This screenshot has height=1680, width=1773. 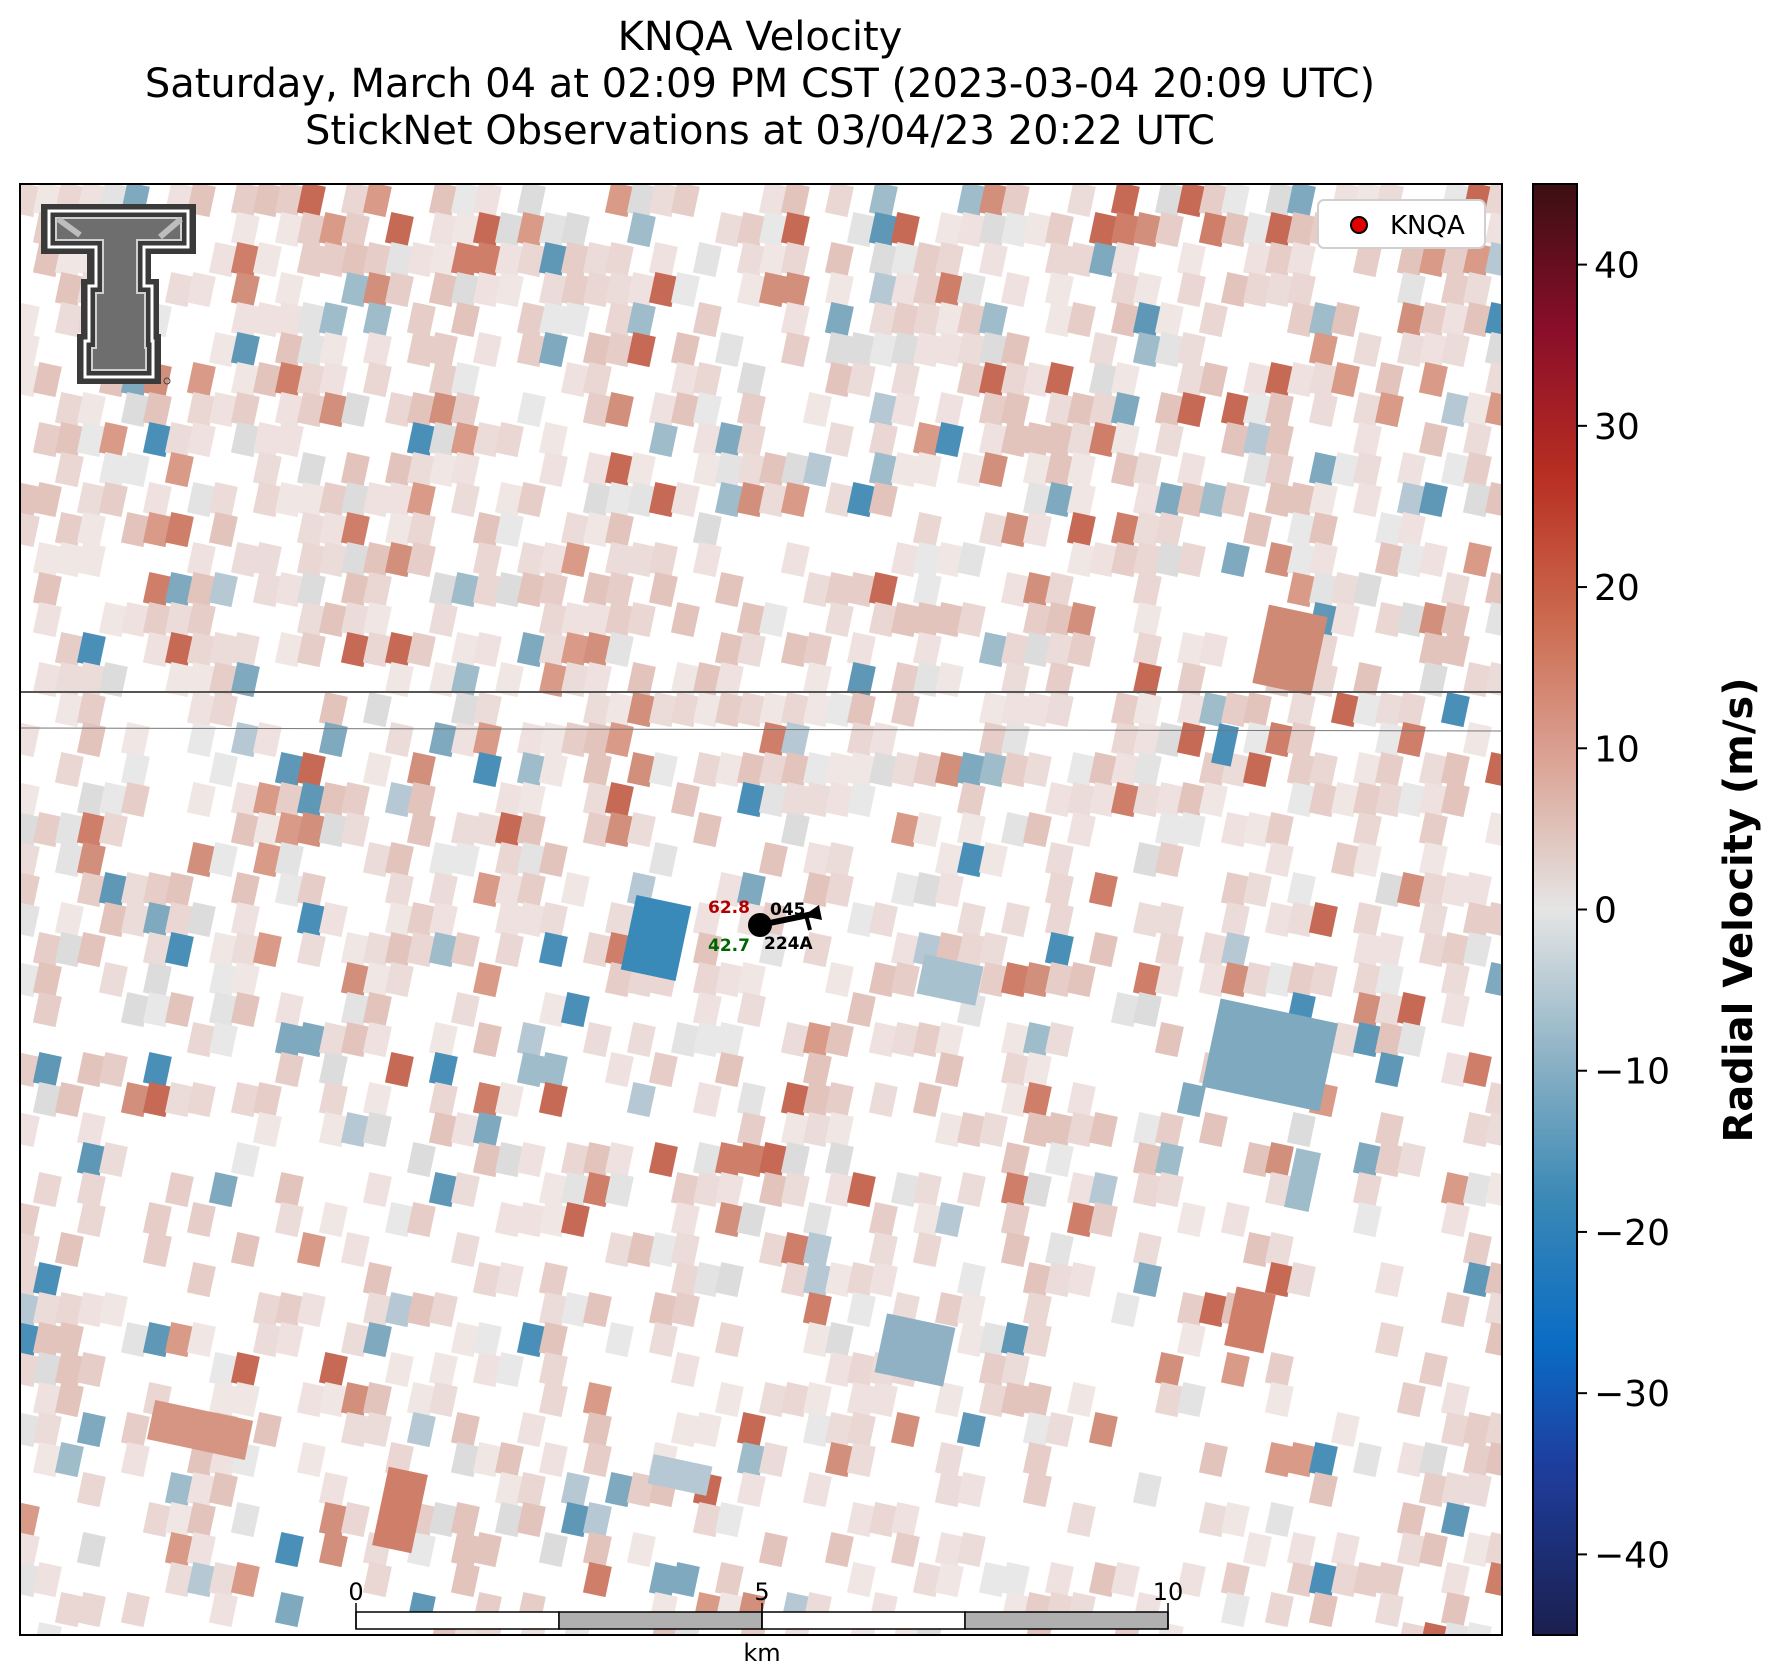 I want to click on station-pressure: 045, so click(x=788, y=910).